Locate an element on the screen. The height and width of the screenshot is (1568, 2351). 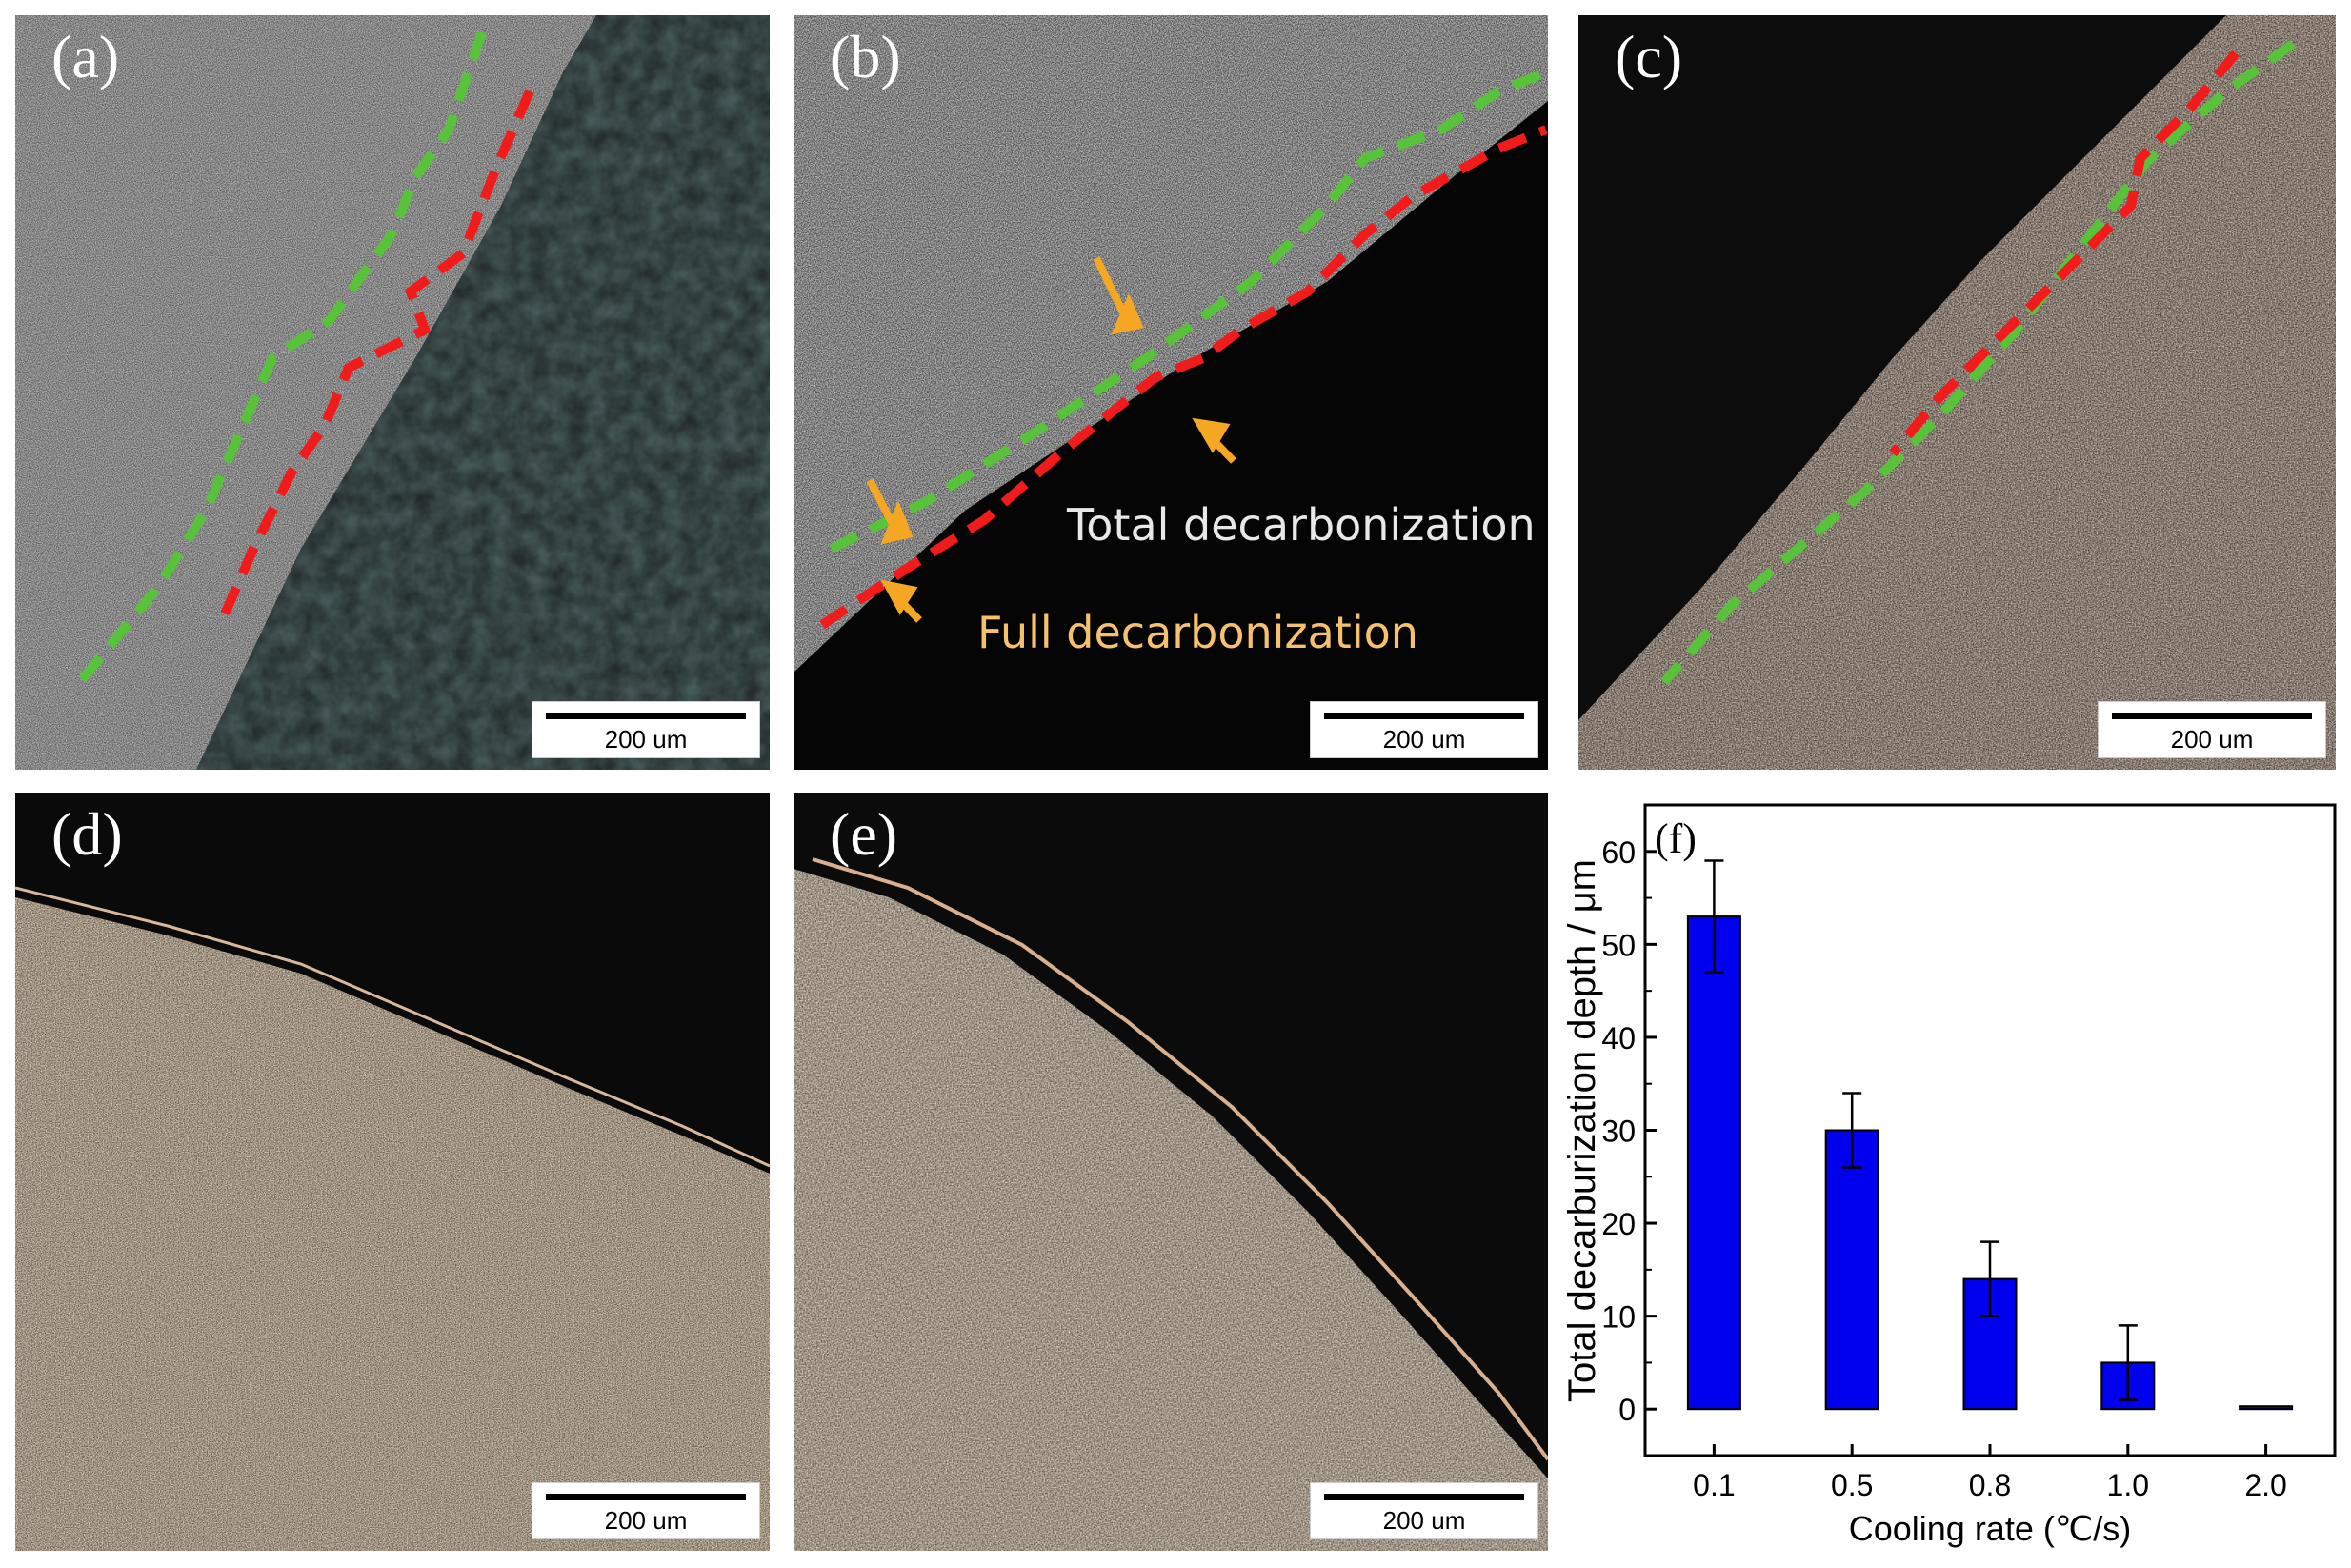
total-decarb-line-b is located at coordinates (1189, 310).